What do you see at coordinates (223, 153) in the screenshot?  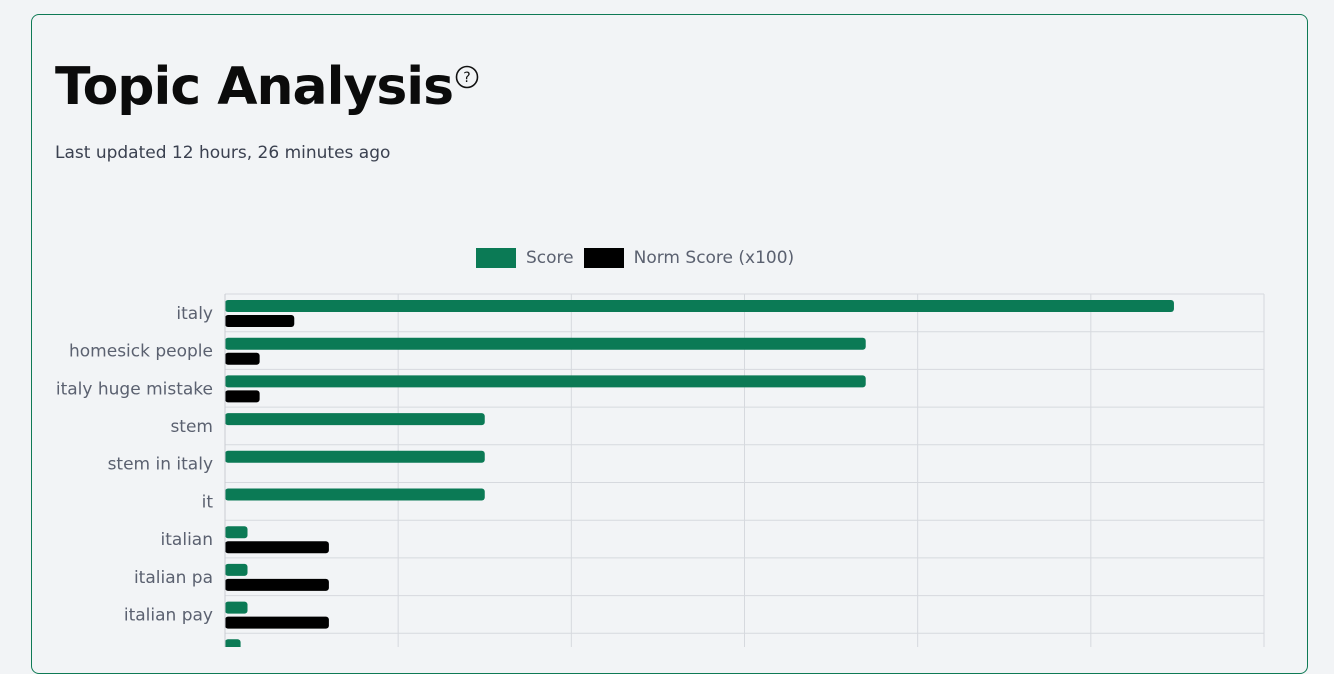 I see `last-updated-text: Last updated 12 hours, 26 minutes ago` at bounding box center [223, 153].